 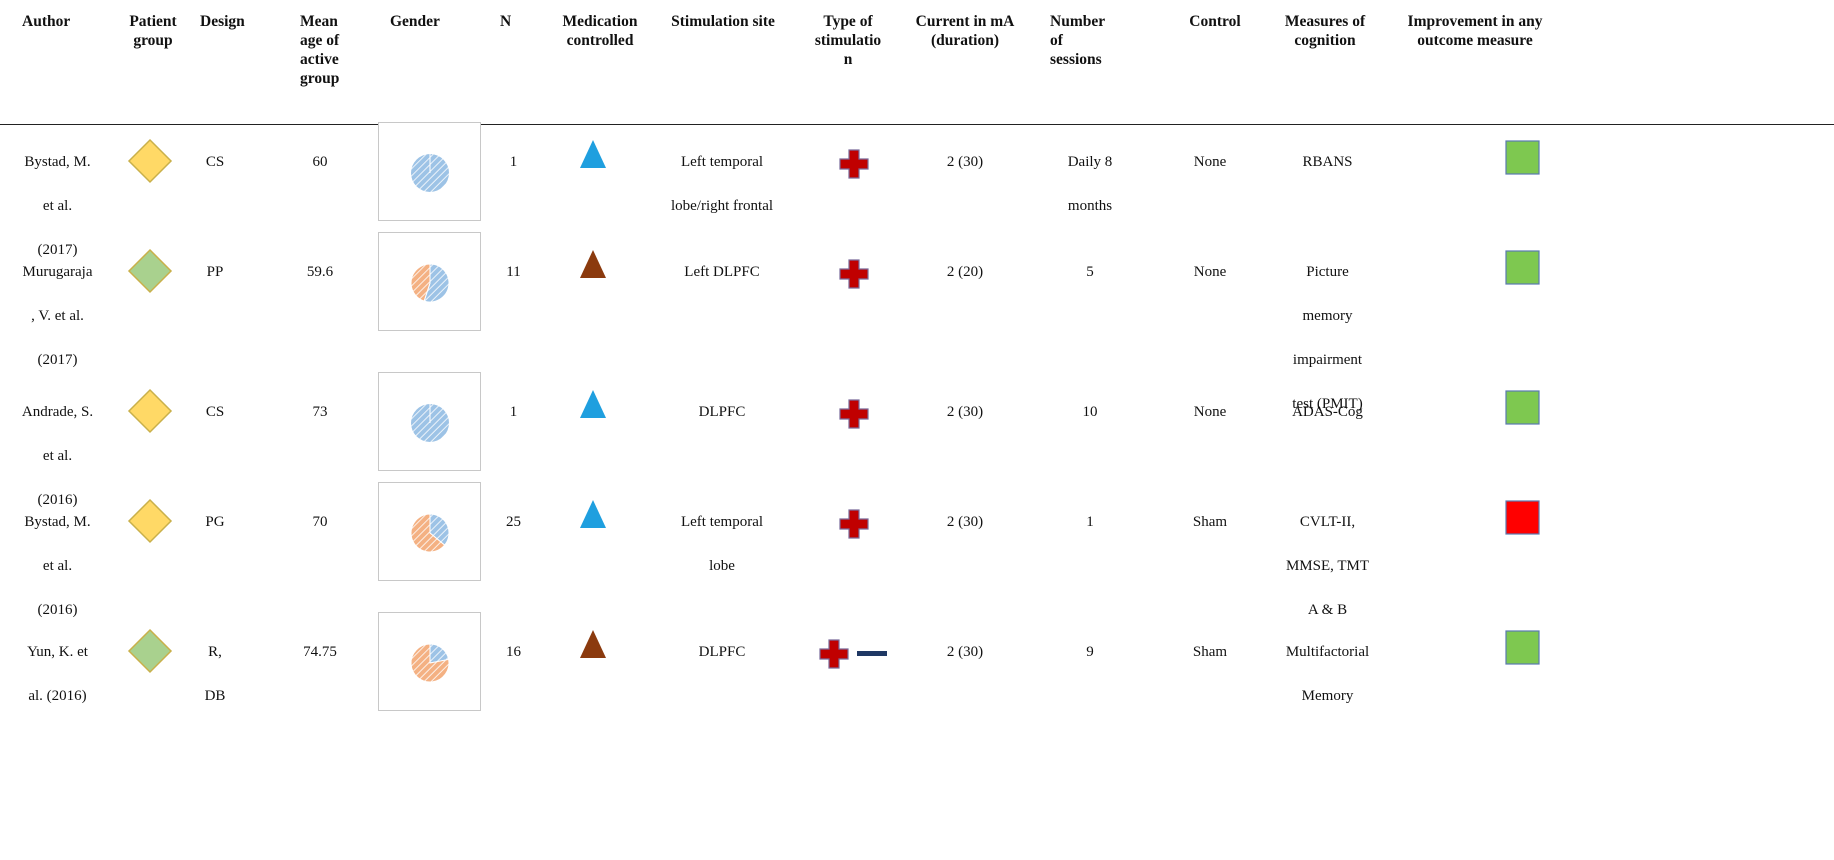 I want to click on line: ADAS-Cog, so click(x=1327, y=412).